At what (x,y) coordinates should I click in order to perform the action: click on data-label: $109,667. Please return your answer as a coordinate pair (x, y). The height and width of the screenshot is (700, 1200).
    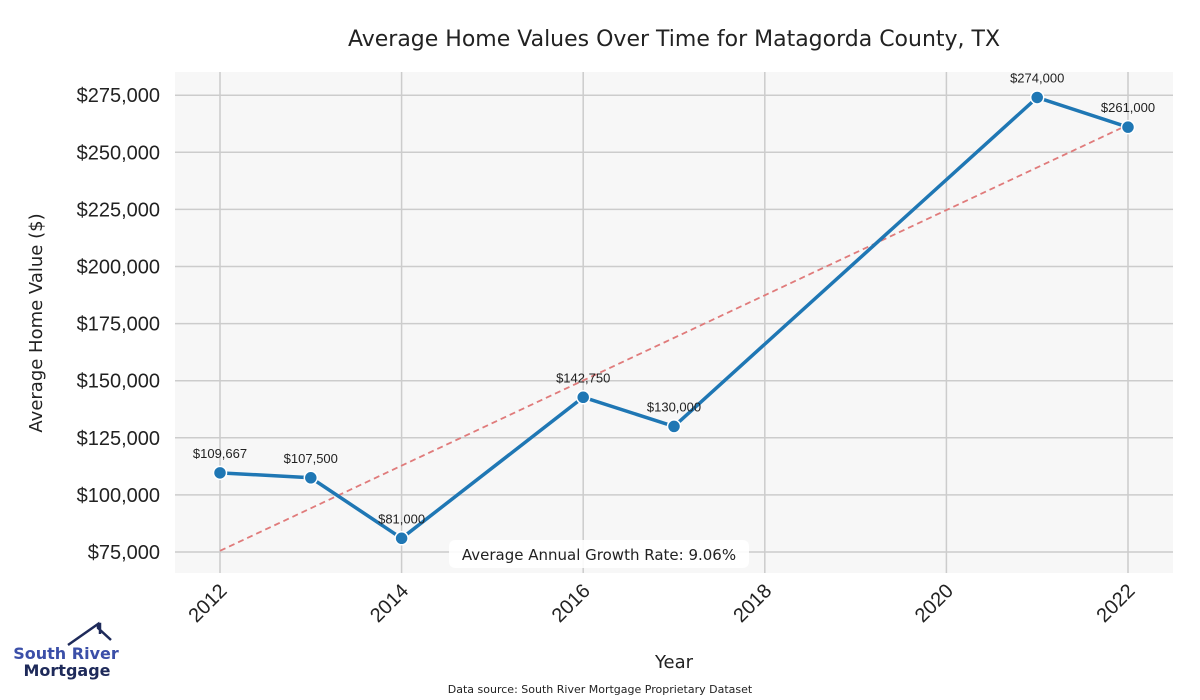
    Looking at the image, I should click on (220, 453).